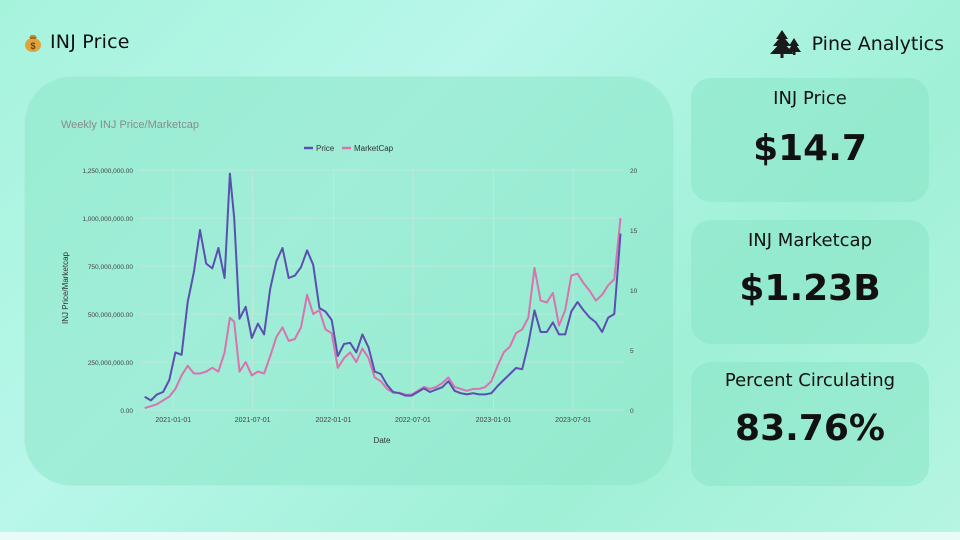 This screenshot has height=540, width=960. What do you see at coordinates (65, 287) in the screenshot?
I see `y-axis-label: INJ Price/Marketcap` at bounding box center [65, 287].